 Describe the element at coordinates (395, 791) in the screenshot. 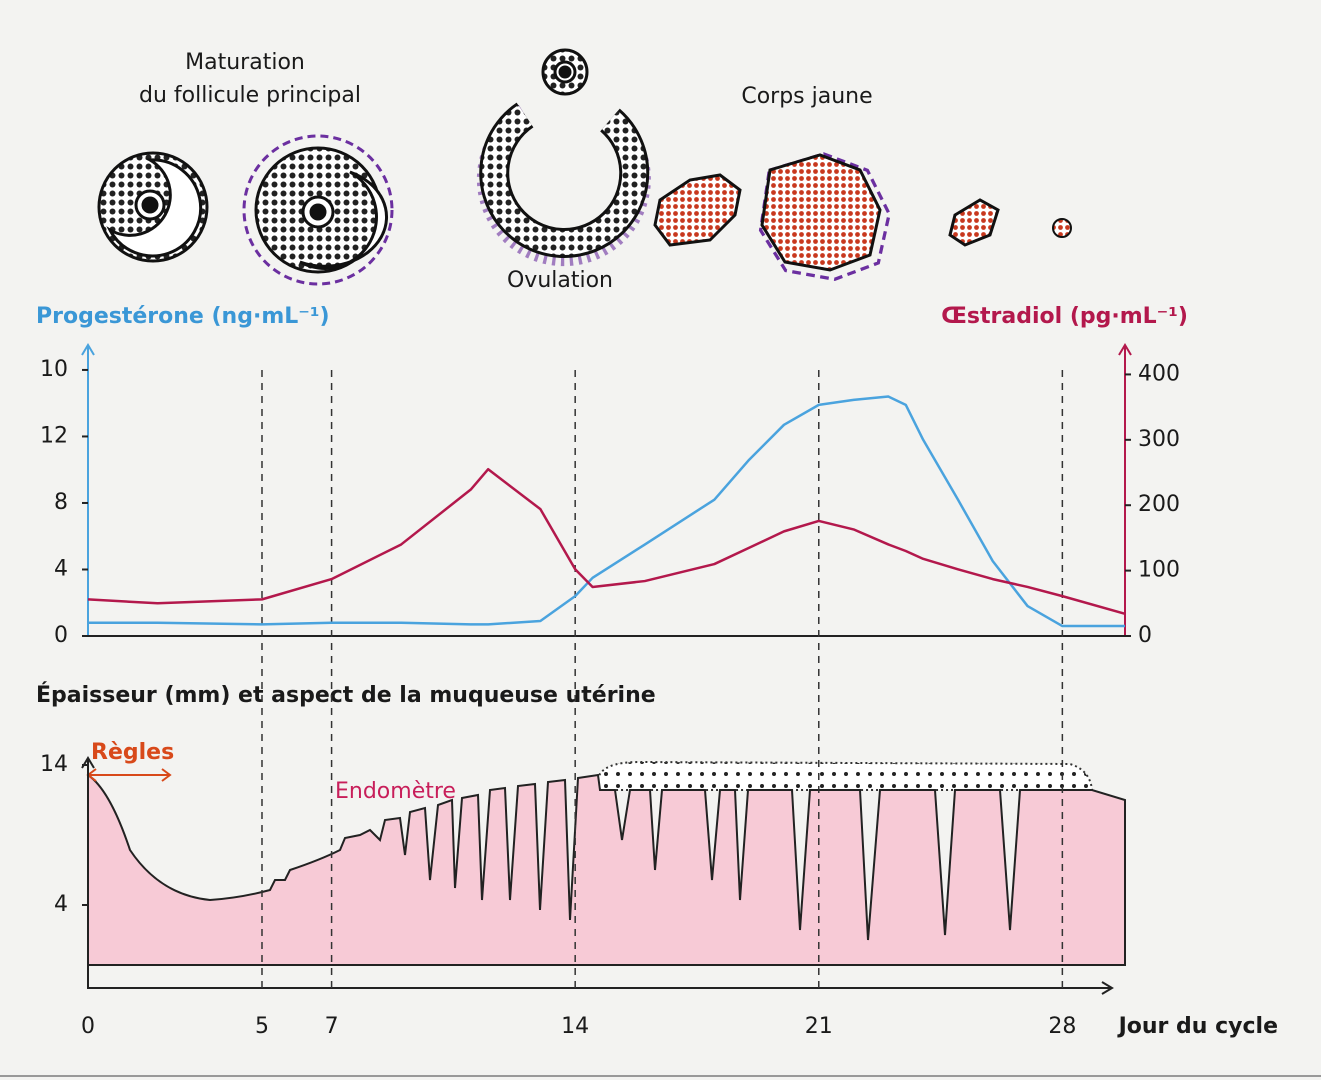

I see `annotation: Endomètre` at that location.